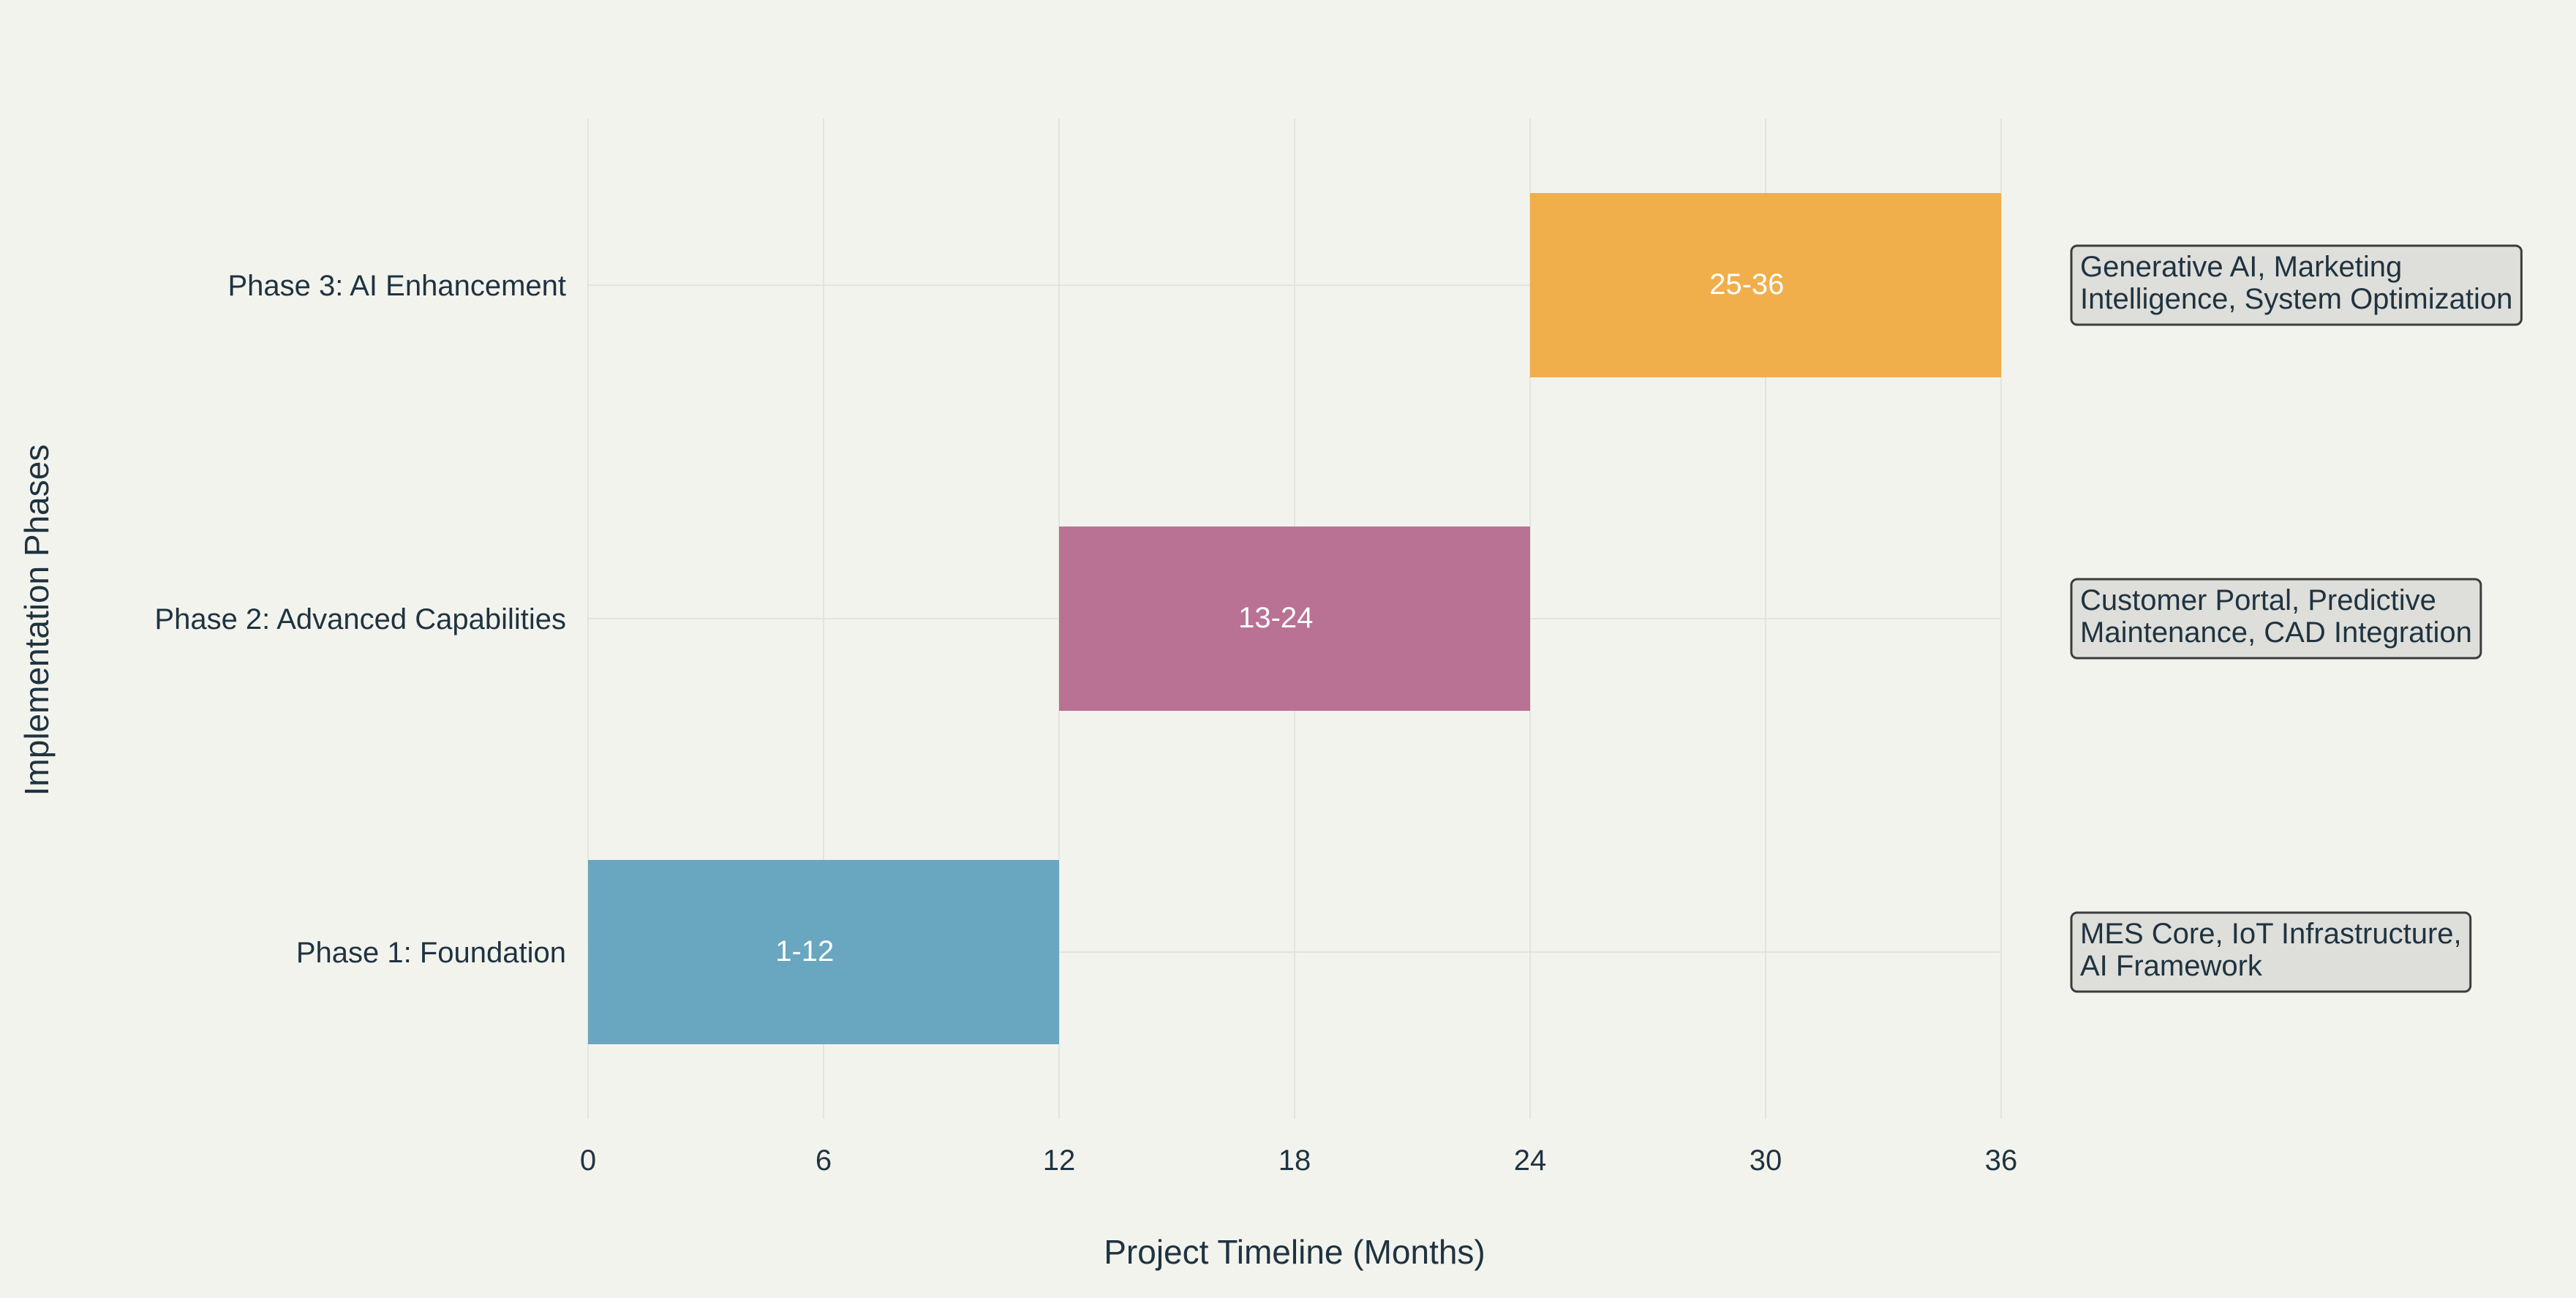 The height and width of the screenshot is (1298, 2576). I want to click on annotation-text: Generative AI, Marketing, so click(2241, 267).